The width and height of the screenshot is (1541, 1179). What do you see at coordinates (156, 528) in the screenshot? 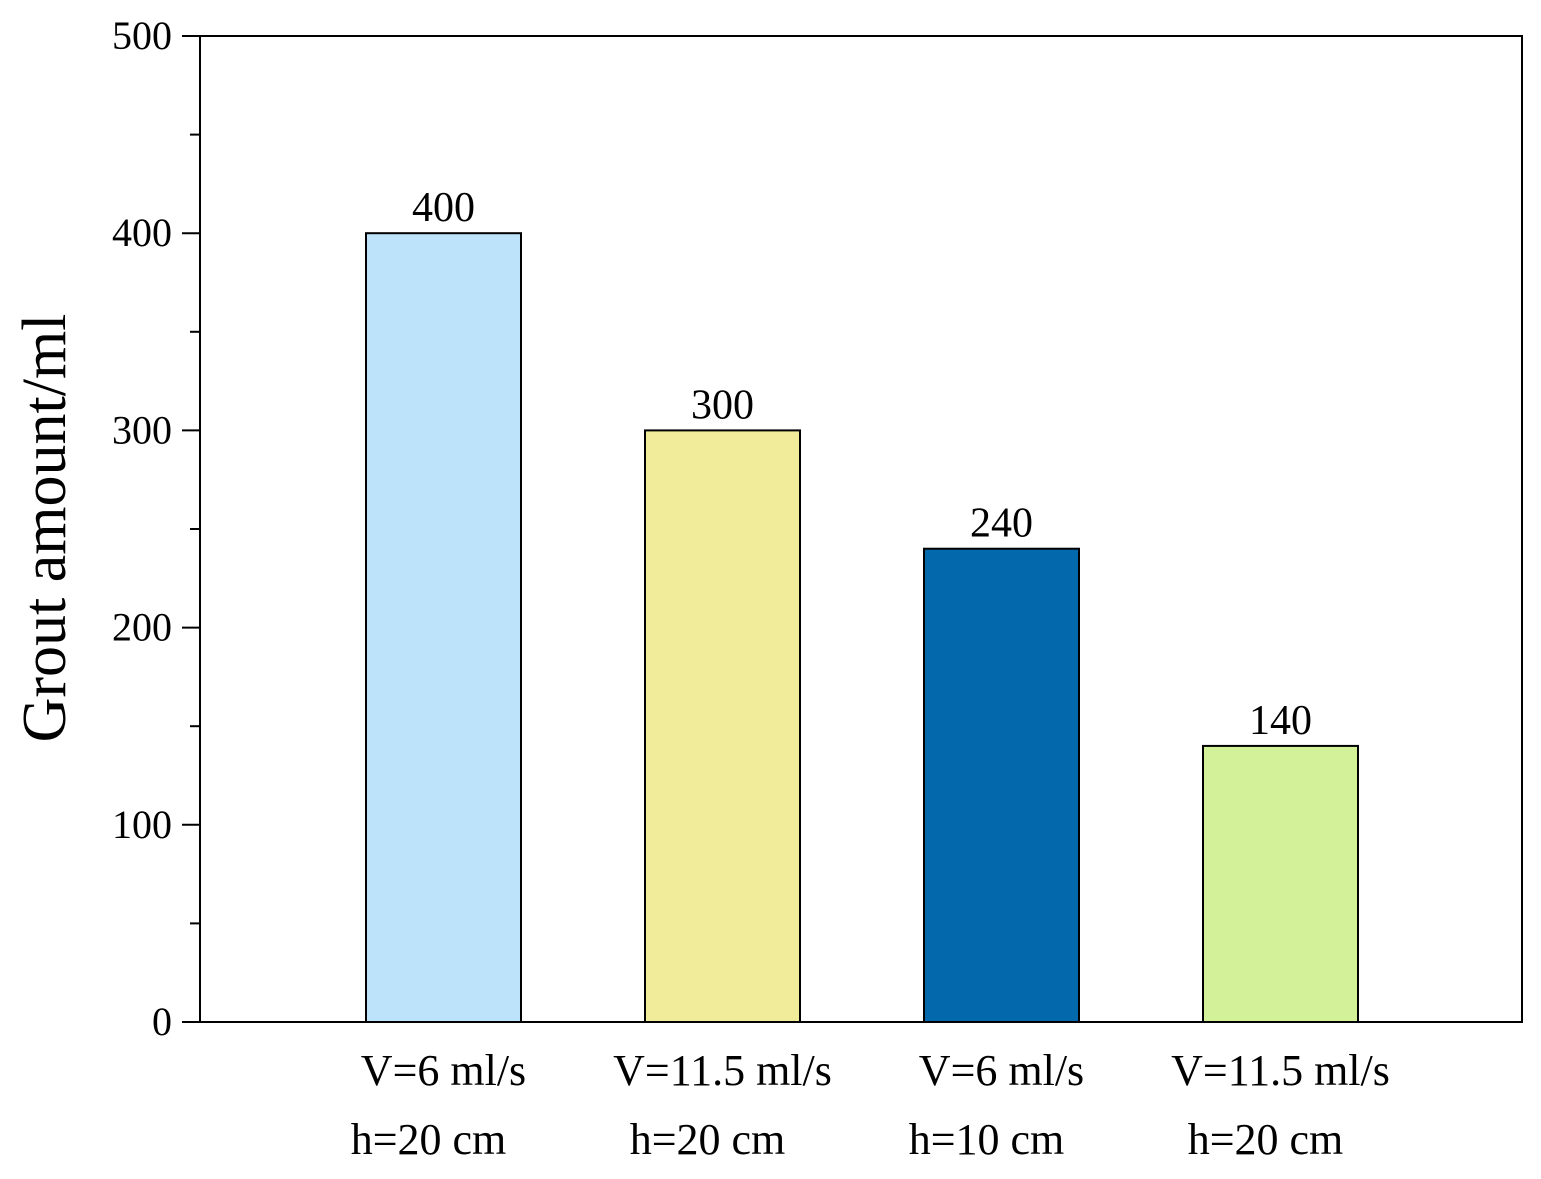
I see `y-axis-ticks: 0 100 200 300 400 500` at bounding box center [156, 528].